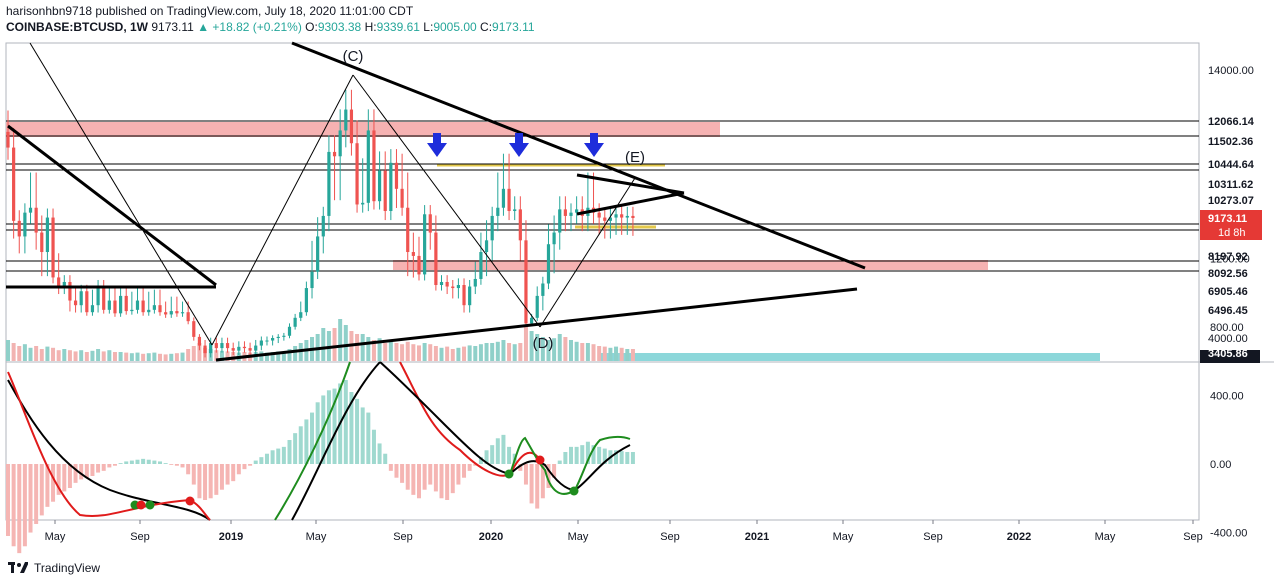 This screenshot has height=586, width=1274. Describe the element at coordinates (112, 205) in the screenshot. I see `trend-line` at that location.